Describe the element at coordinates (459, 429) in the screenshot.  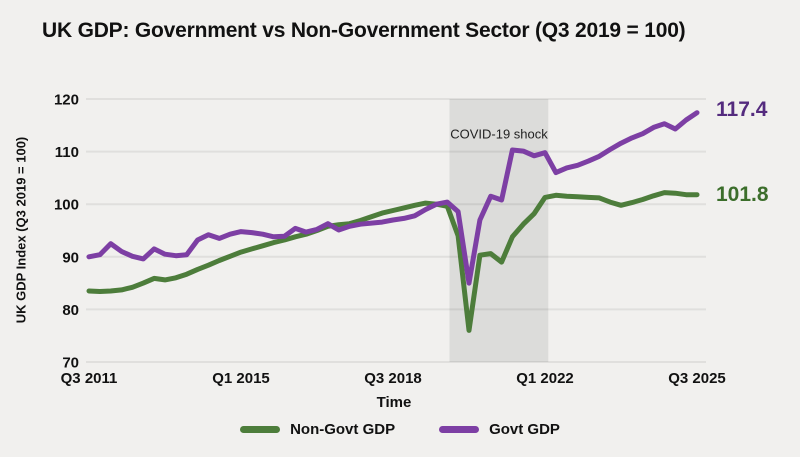
I see `govt-line-swatch` at that location.